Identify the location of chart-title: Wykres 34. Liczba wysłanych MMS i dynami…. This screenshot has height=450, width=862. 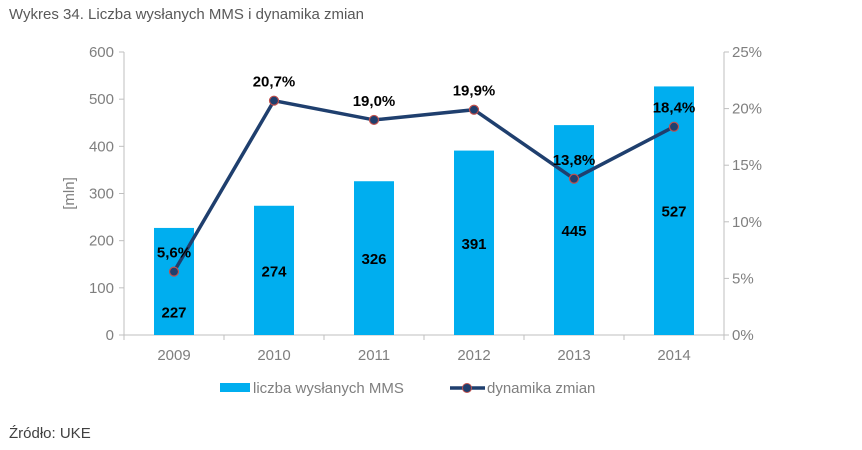
(186, 14).